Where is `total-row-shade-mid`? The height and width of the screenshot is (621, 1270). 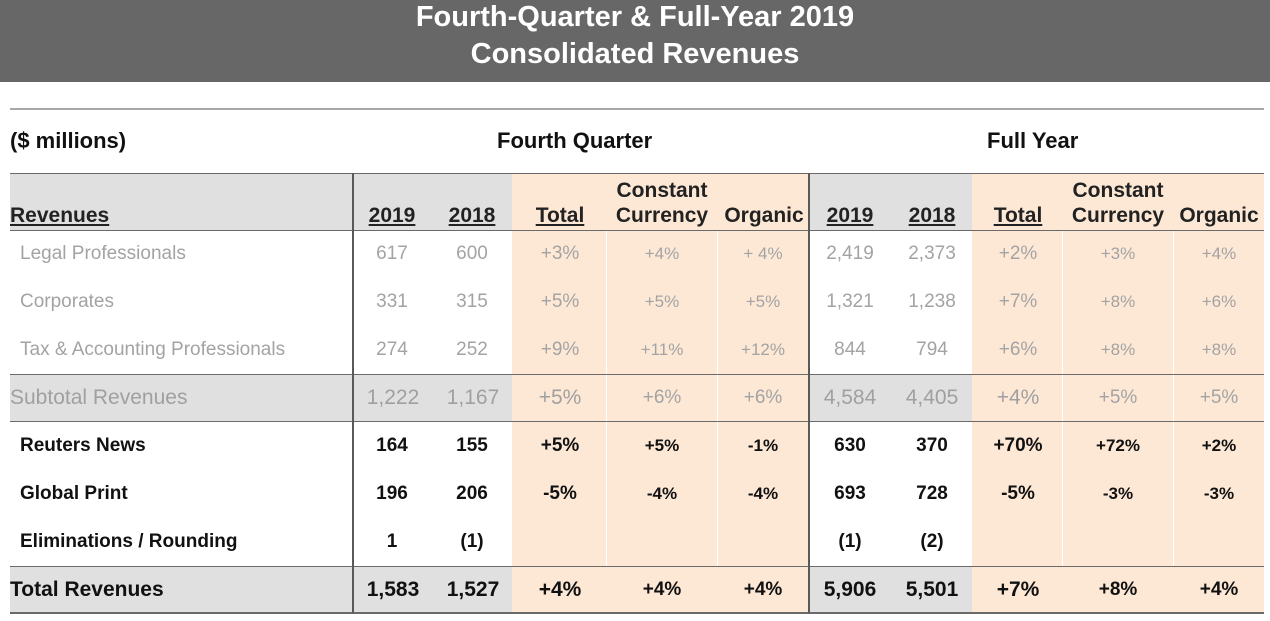
total-row-shade-mid is located at coordinates (891, 589).